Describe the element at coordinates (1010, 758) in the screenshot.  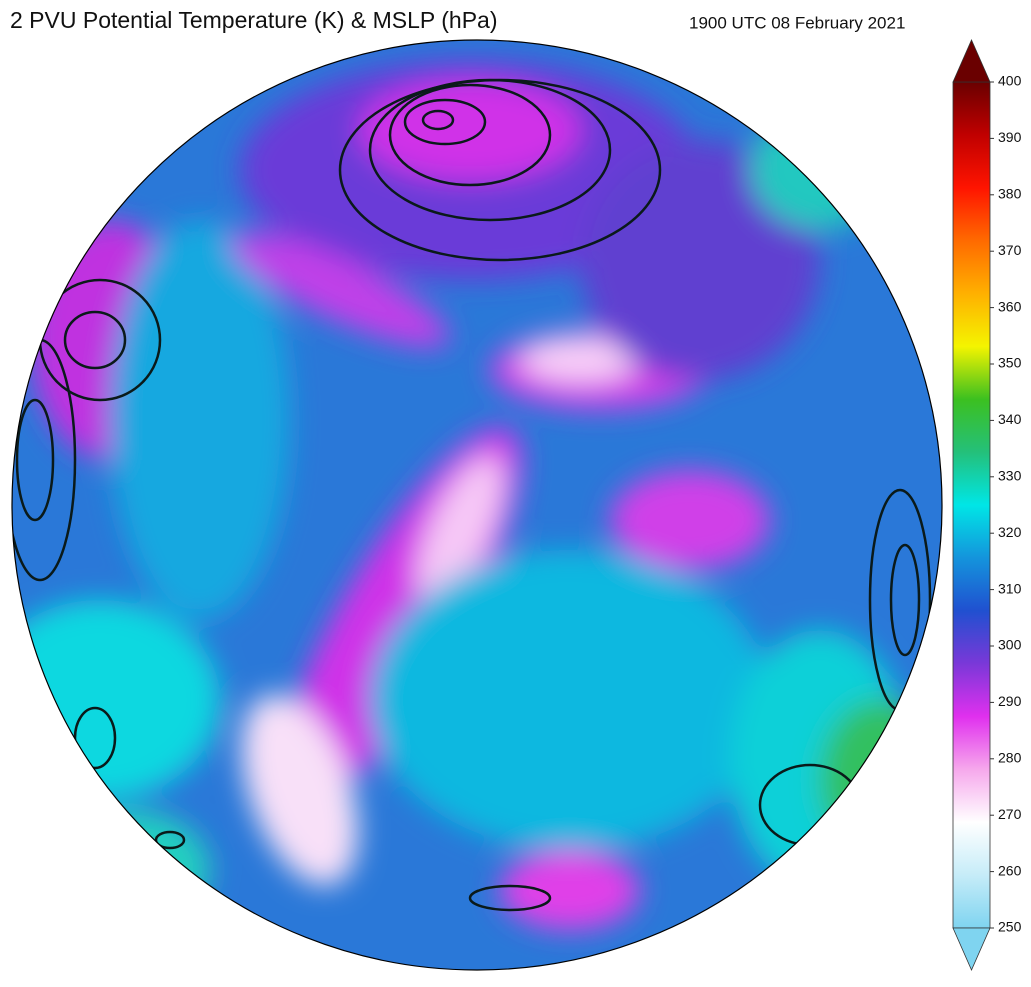
I see `colorbar-tick-label: 280` at that location.